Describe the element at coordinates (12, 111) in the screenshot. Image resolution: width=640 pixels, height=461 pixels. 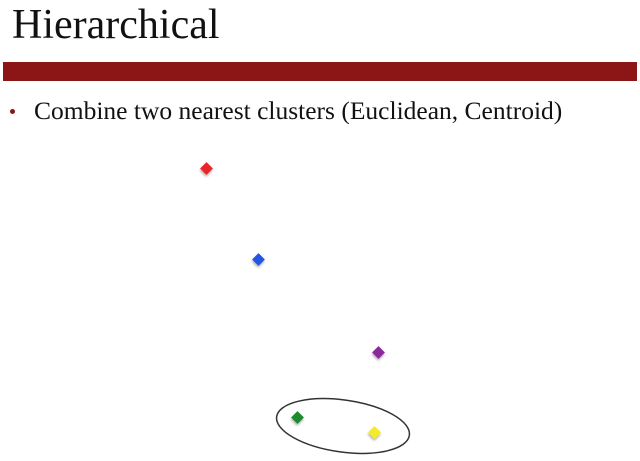
I see `bullet-dot-icon` at that location.